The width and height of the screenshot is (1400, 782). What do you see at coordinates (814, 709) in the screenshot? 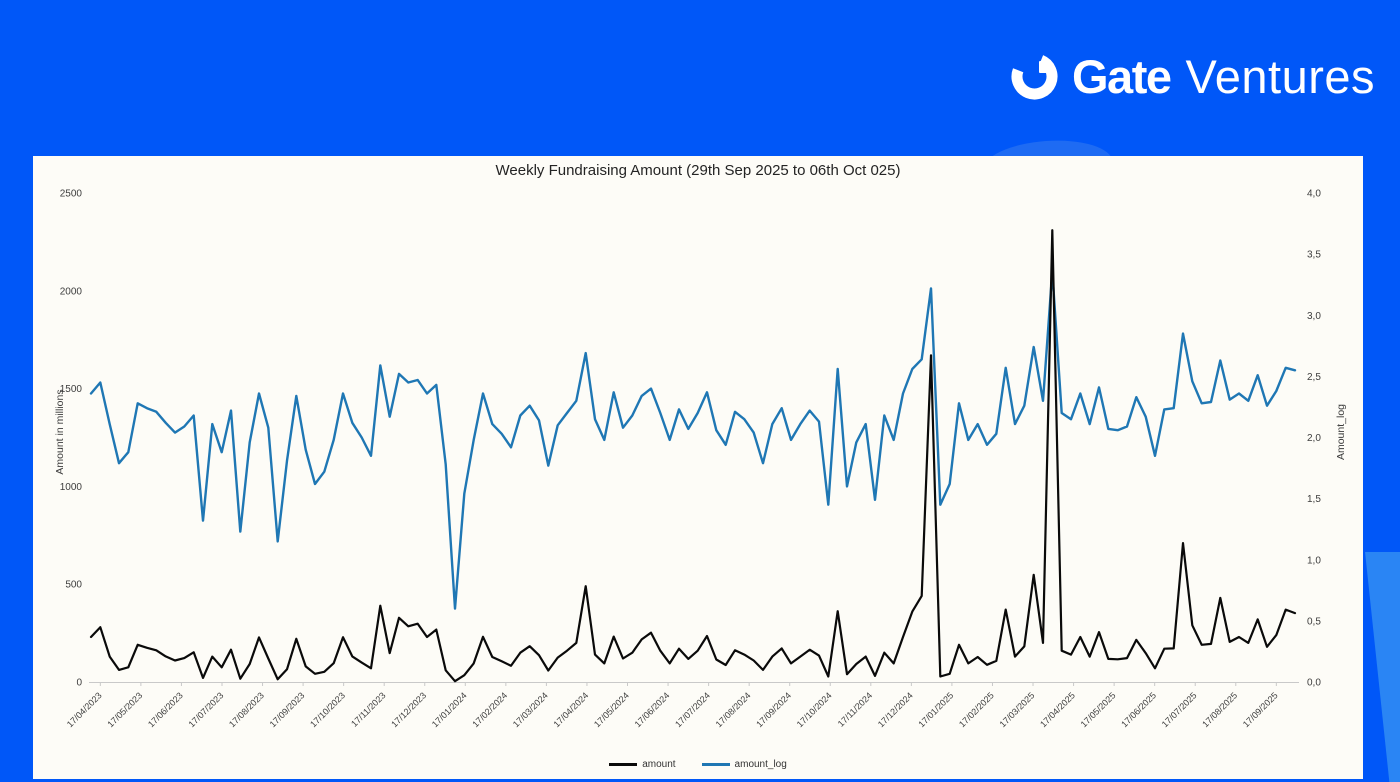
I see `x-tick-label: 17/10/2024` at bounding box center [814, 709].